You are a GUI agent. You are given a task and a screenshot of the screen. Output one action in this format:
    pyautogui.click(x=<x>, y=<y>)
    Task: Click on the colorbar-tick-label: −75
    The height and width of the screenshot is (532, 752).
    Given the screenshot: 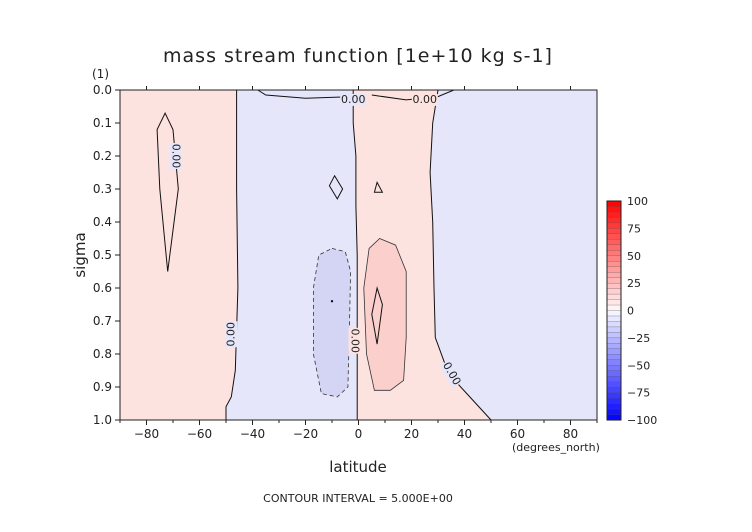 What is the action you would take?
    pyautogui.click(x=638, y=393)
    